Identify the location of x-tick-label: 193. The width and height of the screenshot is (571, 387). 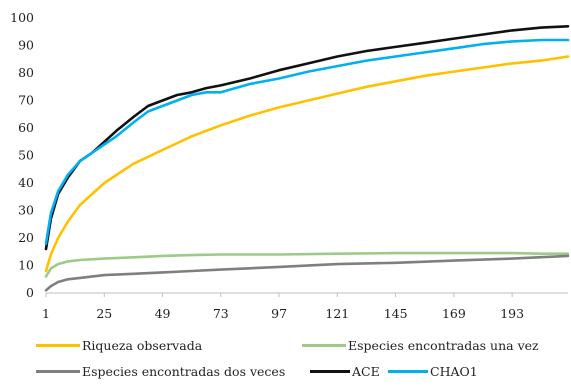
(512, 313).